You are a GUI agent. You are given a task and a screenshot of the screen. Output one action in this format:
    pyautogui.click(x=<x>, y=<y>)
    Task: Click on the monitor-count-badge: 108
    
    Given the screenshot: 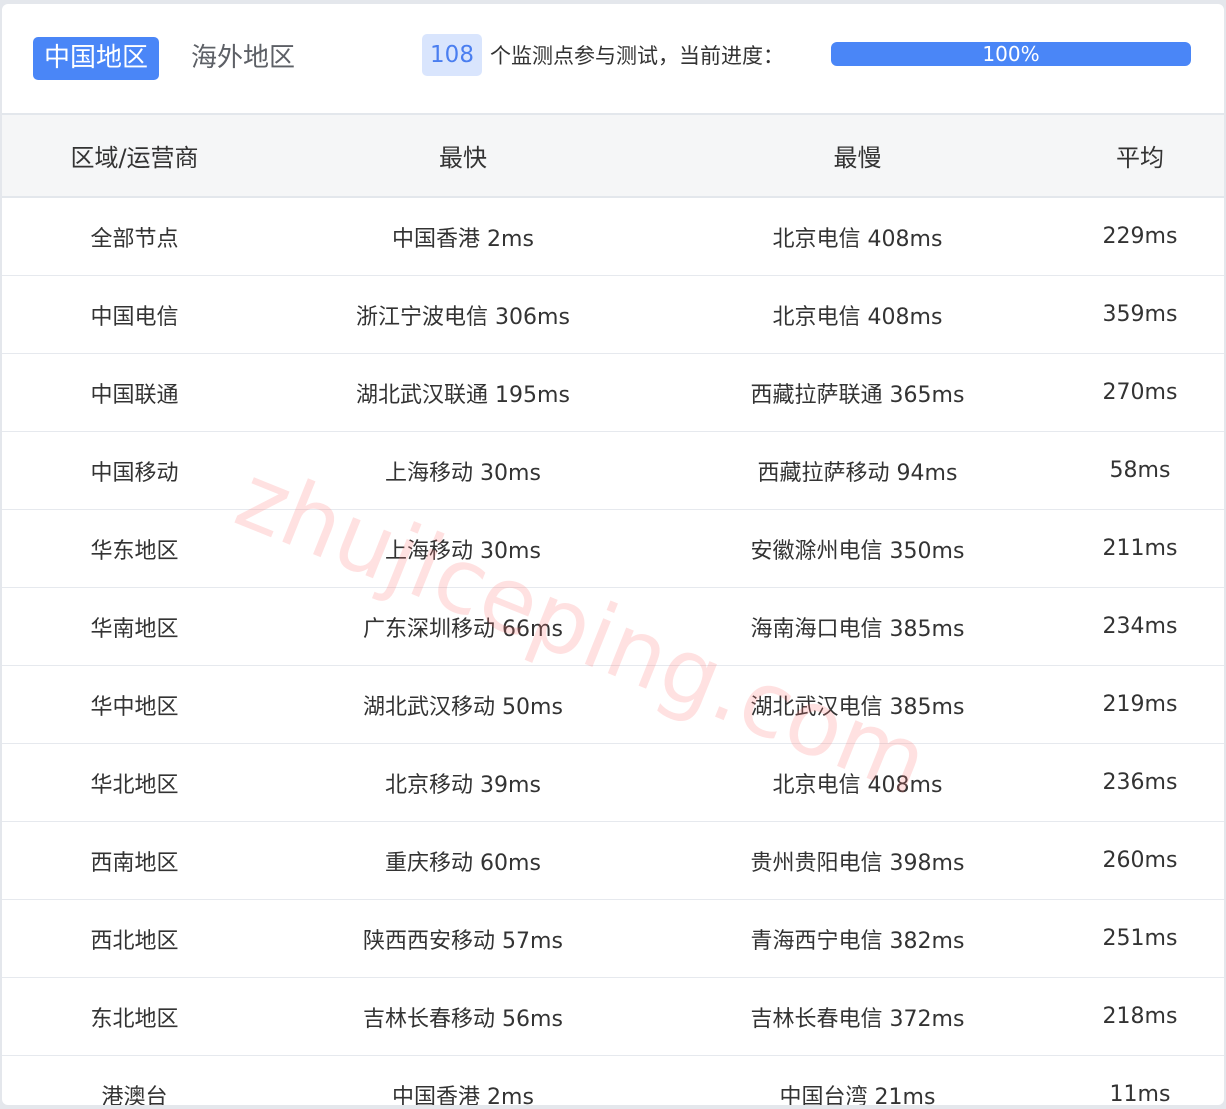 What is the action you would take?
    pyautogui.click(x=452, y=55)
    